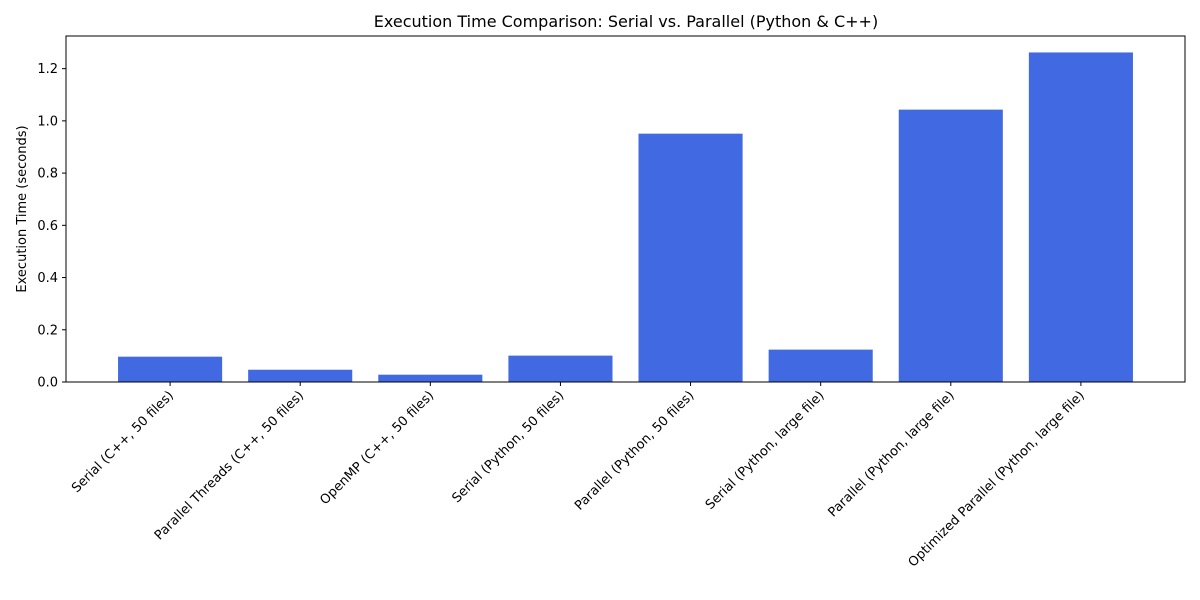  Describe the element at coordinates (765, 450) in the screenshot. I see `x-tick-label: Serial (Python, large file)` at that location.